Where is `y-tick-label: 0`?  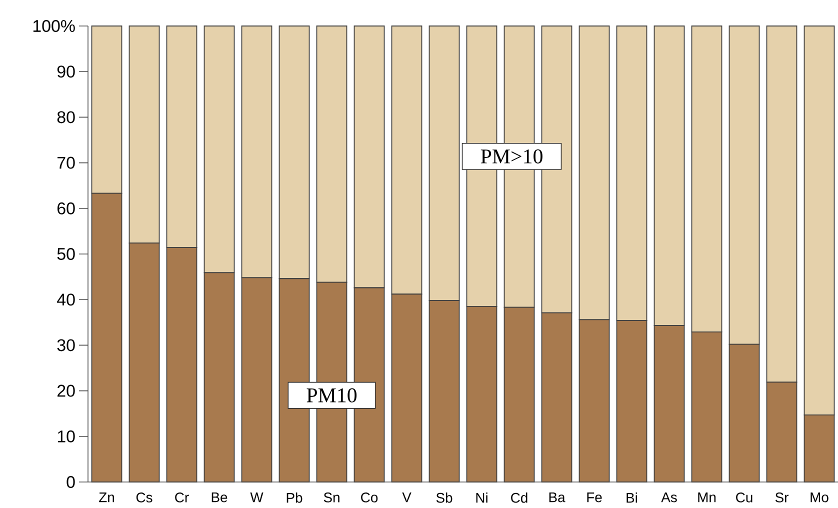 y-tick-label: 0 is located at coordinates (70, 482).